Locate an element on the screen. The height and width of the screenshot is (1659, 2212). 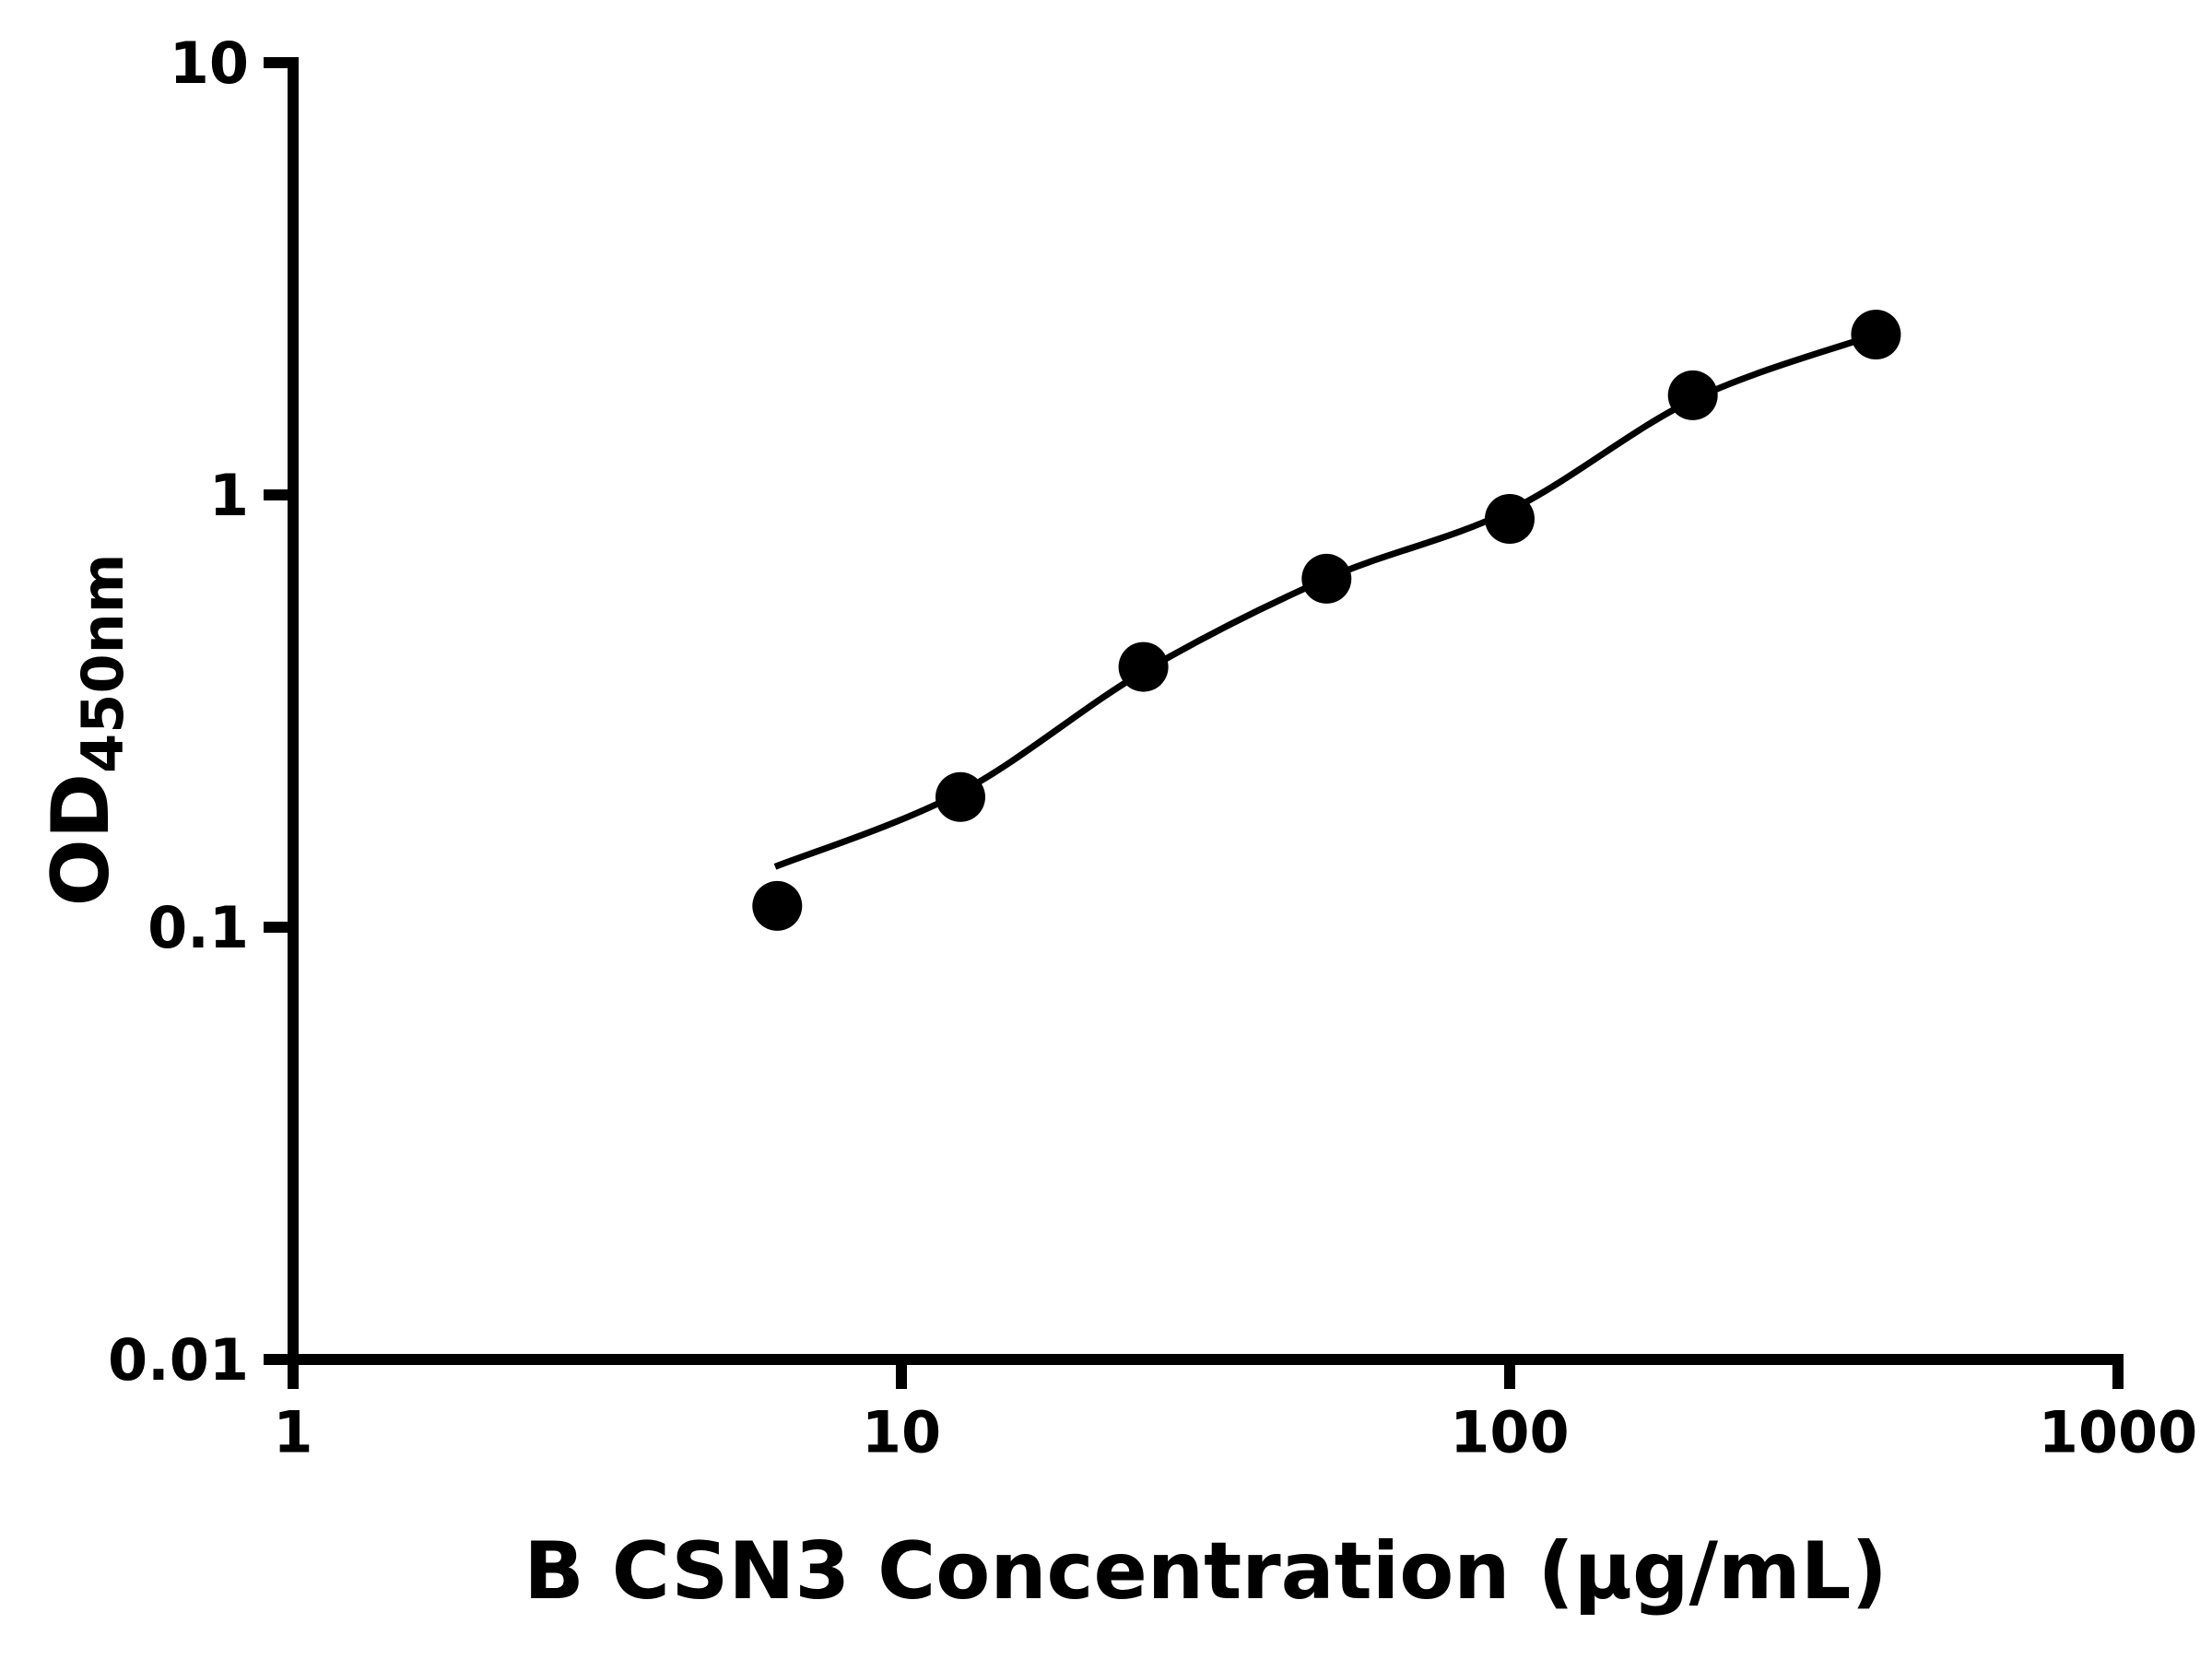
x-tick-label: 10 is located at coordinates (901, 1431).